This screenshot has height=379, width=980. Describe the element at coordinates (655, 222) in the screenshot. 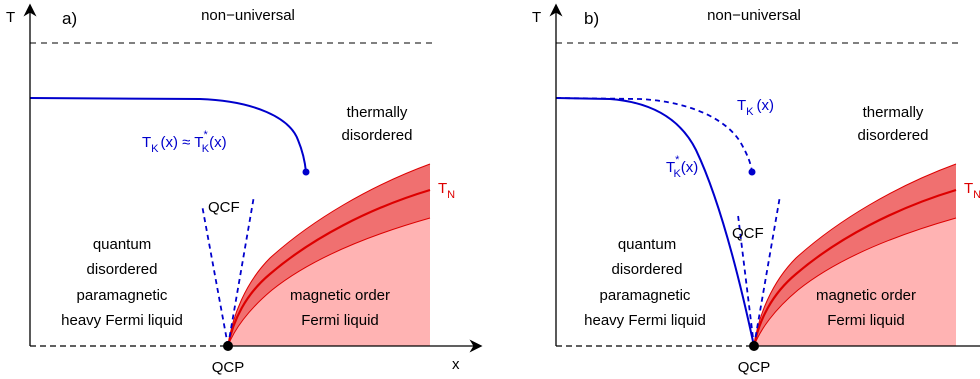

I see `tkstar-curve` at that location.